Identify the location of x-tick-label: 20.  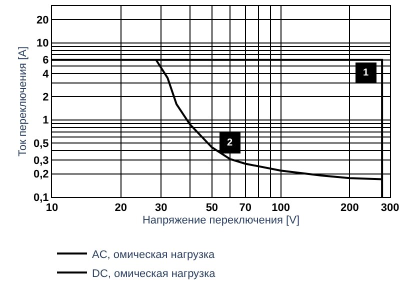
(121, 208).